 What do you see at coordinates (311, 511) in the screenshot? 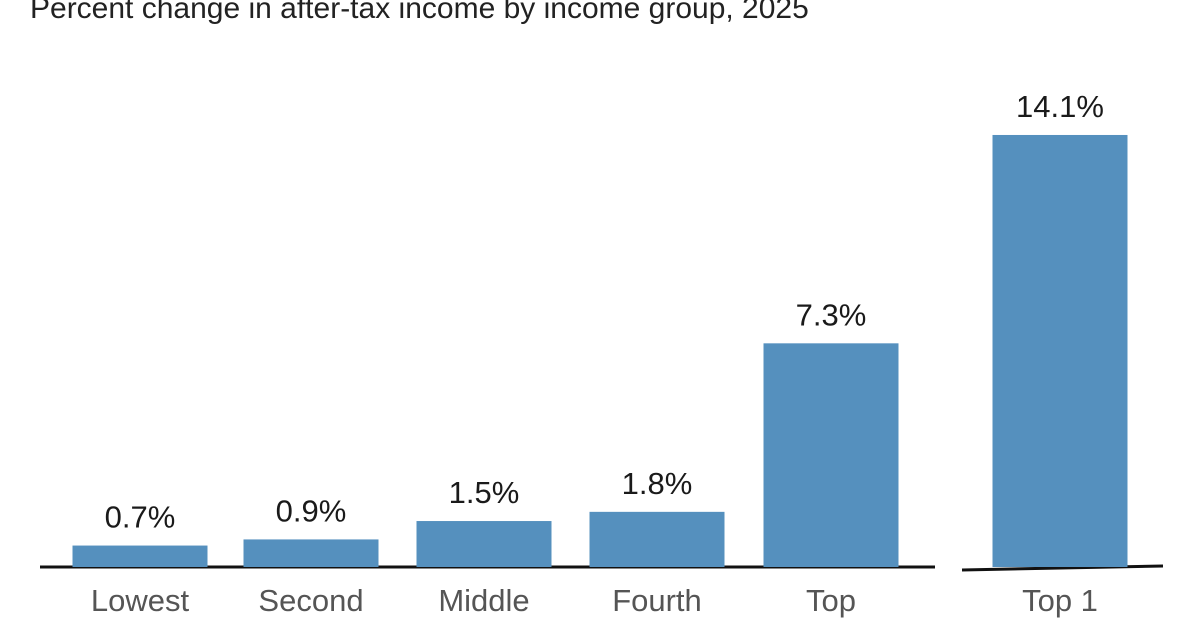
I see `value-label: 0.9%` at bounding box center [311, 511].